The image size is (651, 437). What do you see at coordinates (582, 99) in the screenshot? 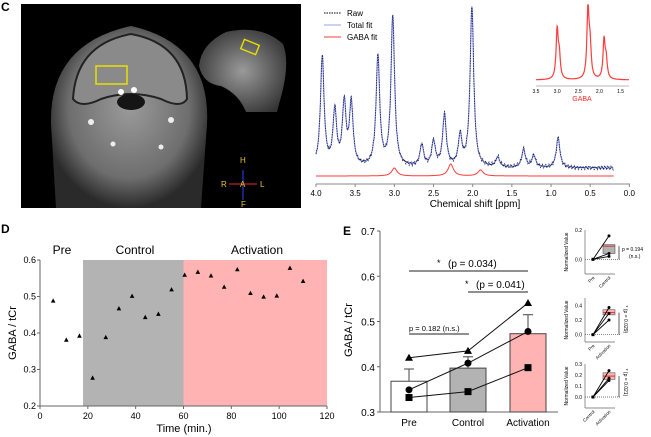
I see `inset-xlabel: GABA` at bounding box center [582, 99].